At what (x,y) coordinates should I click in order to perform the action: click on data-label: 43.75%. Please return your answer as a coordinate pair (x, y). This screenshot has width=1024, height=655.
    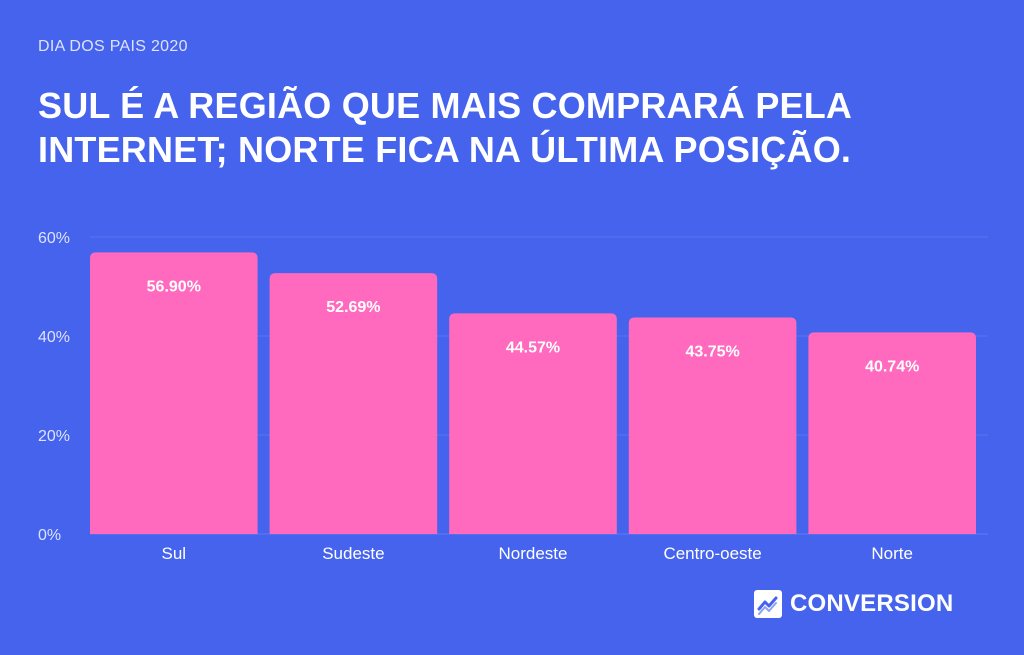
    Looking at the image, I should click on (712, 351).